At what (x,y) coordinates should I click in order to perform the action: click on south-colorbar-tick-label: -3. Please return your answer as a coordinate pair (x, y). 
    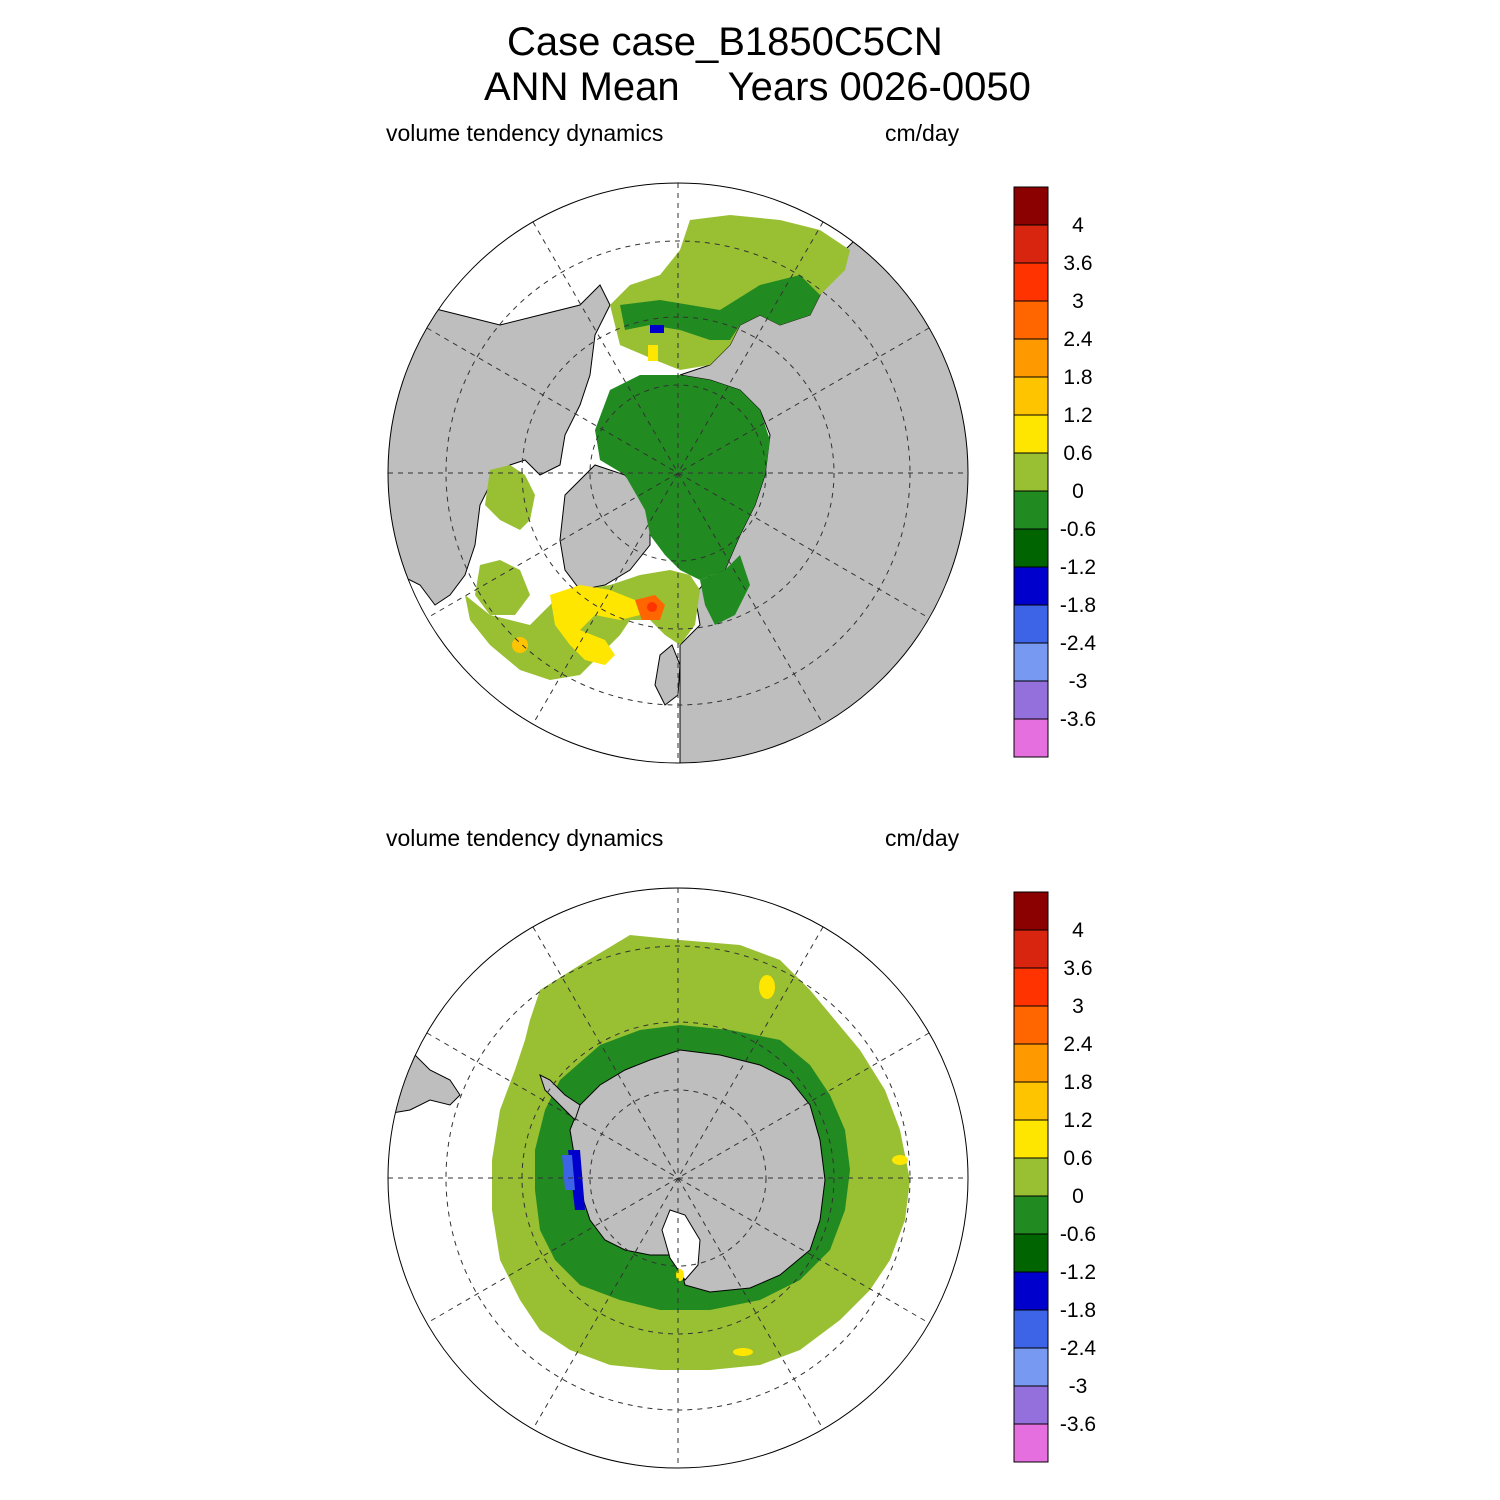
    Looking at the image, I should click on (1078, 1386).